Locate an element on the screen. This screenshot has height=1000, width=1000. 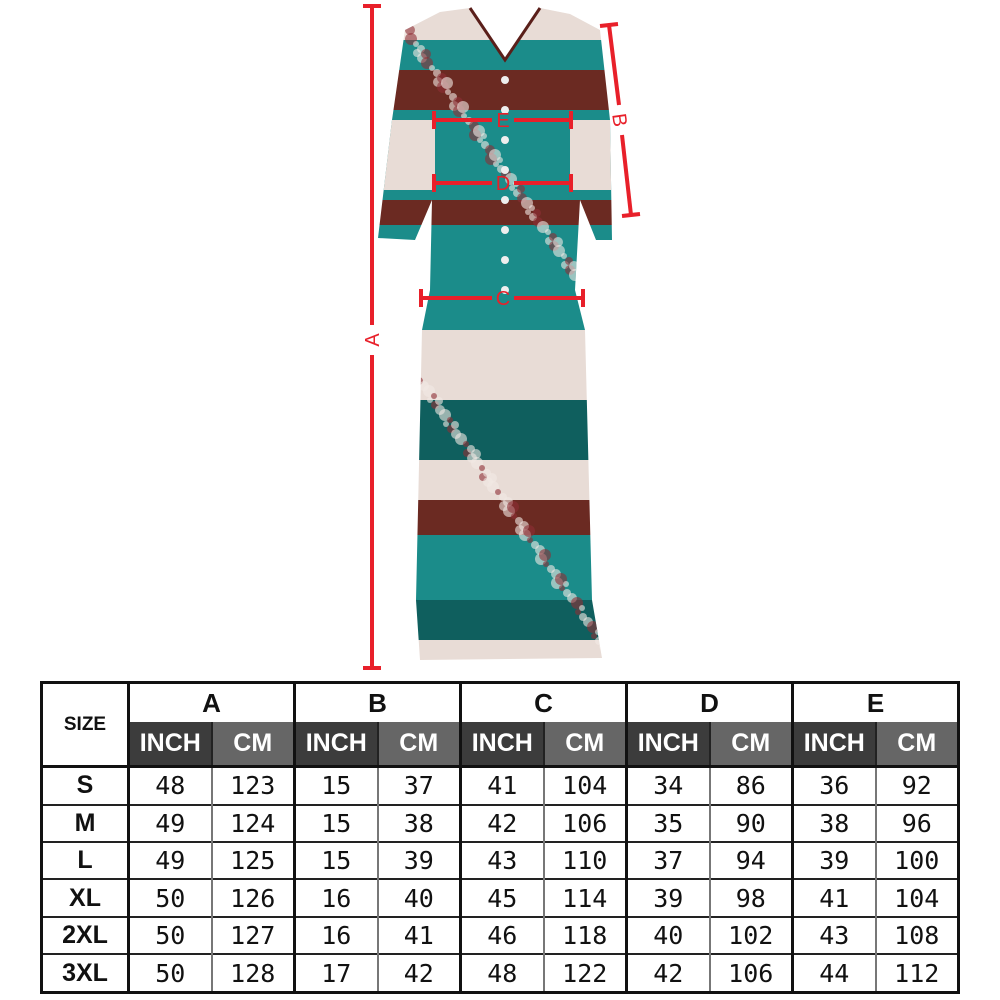
measure-b-label: B is located at coordinates (619, 120).